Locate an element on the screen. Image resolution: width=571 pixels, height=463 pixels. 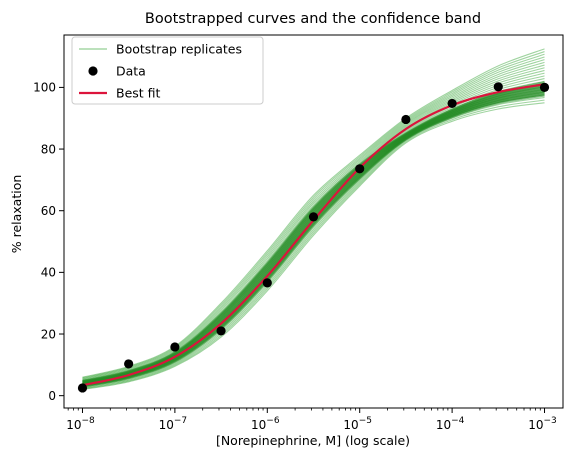
x-tick-label: 10⁻⁴ is located at coordinates (450, 424).